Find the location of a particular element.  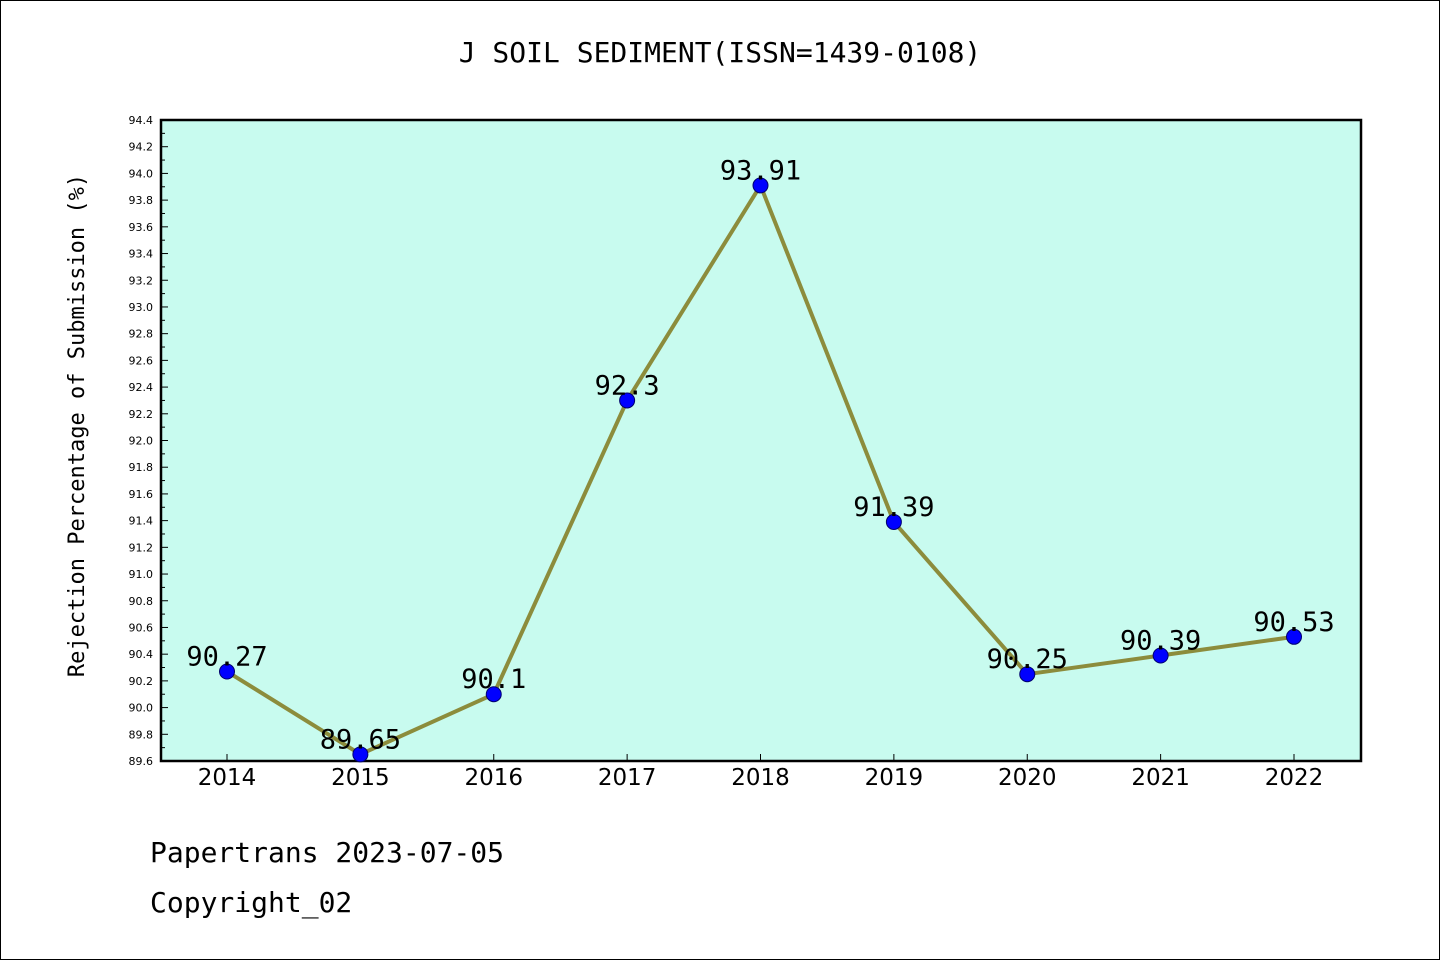

y-tick-label: 93.2 is located at coordinates (141, 280).